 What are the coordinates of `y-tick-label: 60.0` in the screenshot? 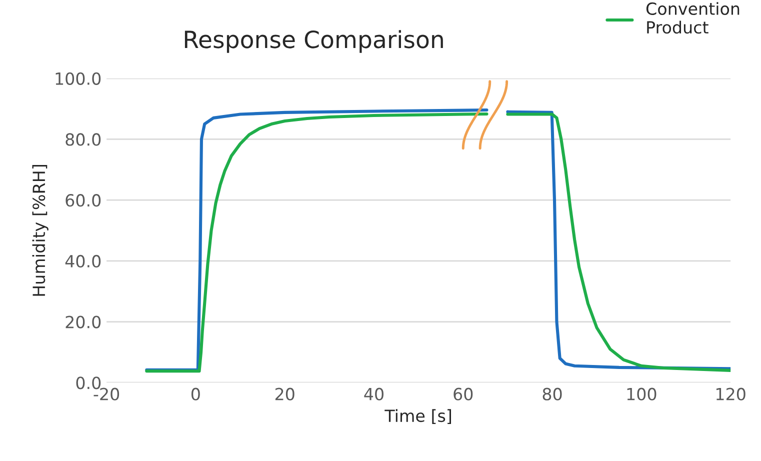 It's located at (83, 200).